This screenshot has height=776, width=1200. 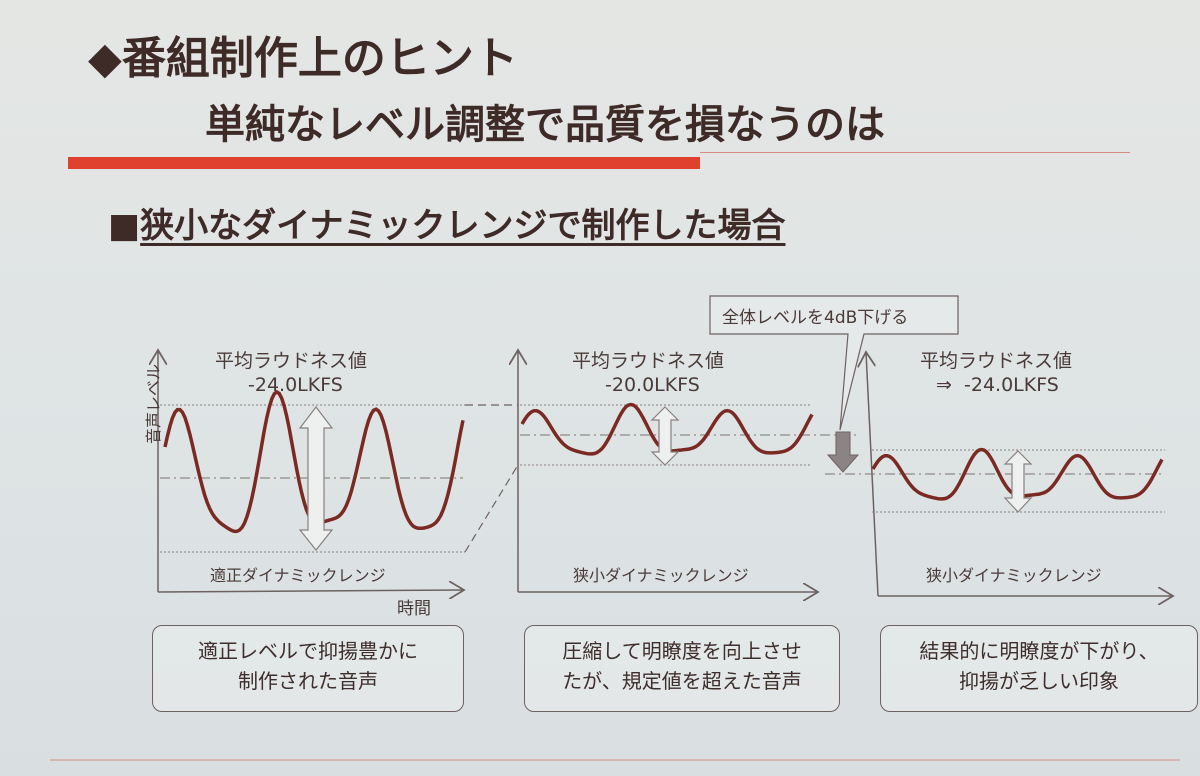 What do you see at coordinates (414, 609) in the screenshot?
I see `x-axis-label: 時間` at bounding box center [414, 609].